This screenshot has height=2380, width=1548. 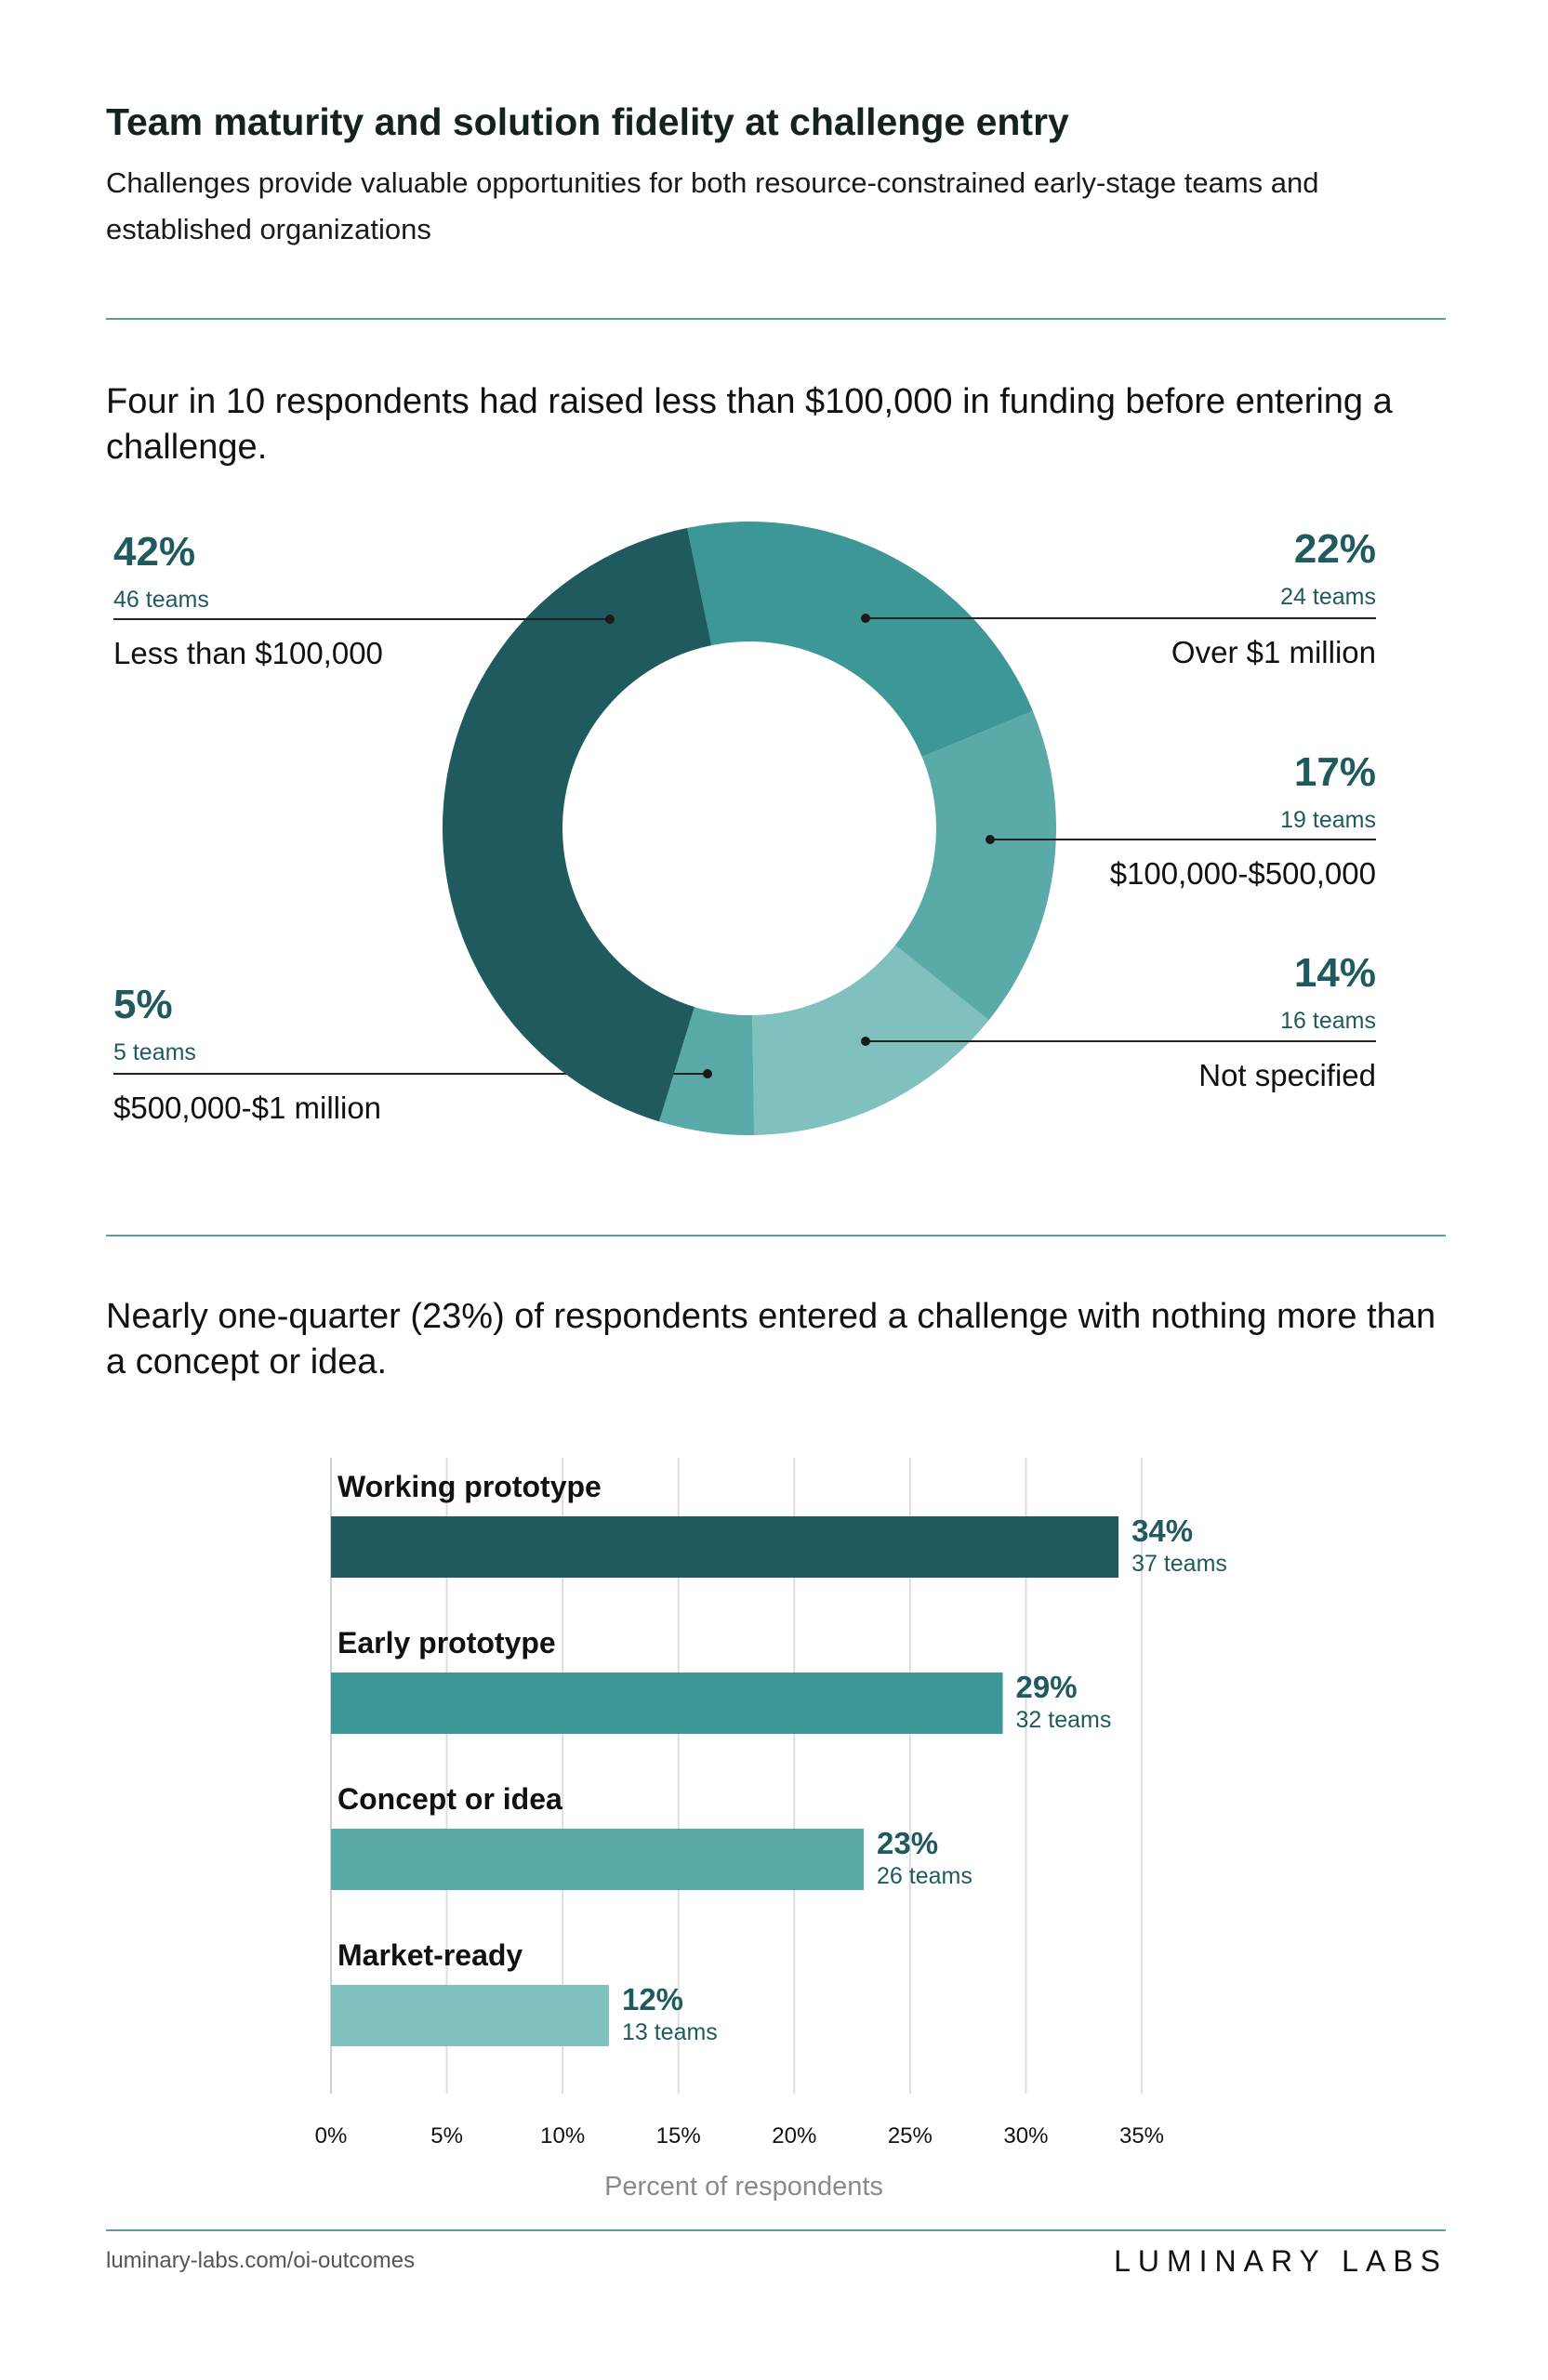 What do you see at coordinates (1273, 652) in the screenshot?
I see `slice-label: Over $1 million` at bounding box center [1273, 652].